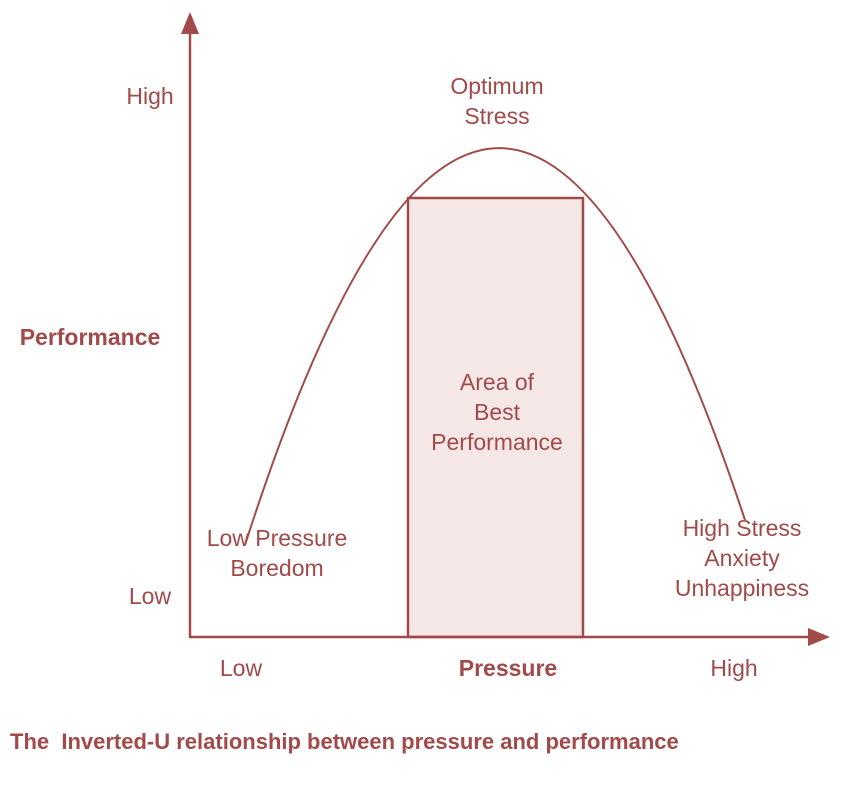 This screenshot has height=790, width=850. Describe the element at coordinates (497, 412) in the screenshot. I see `best-area-label: Best` at that location.